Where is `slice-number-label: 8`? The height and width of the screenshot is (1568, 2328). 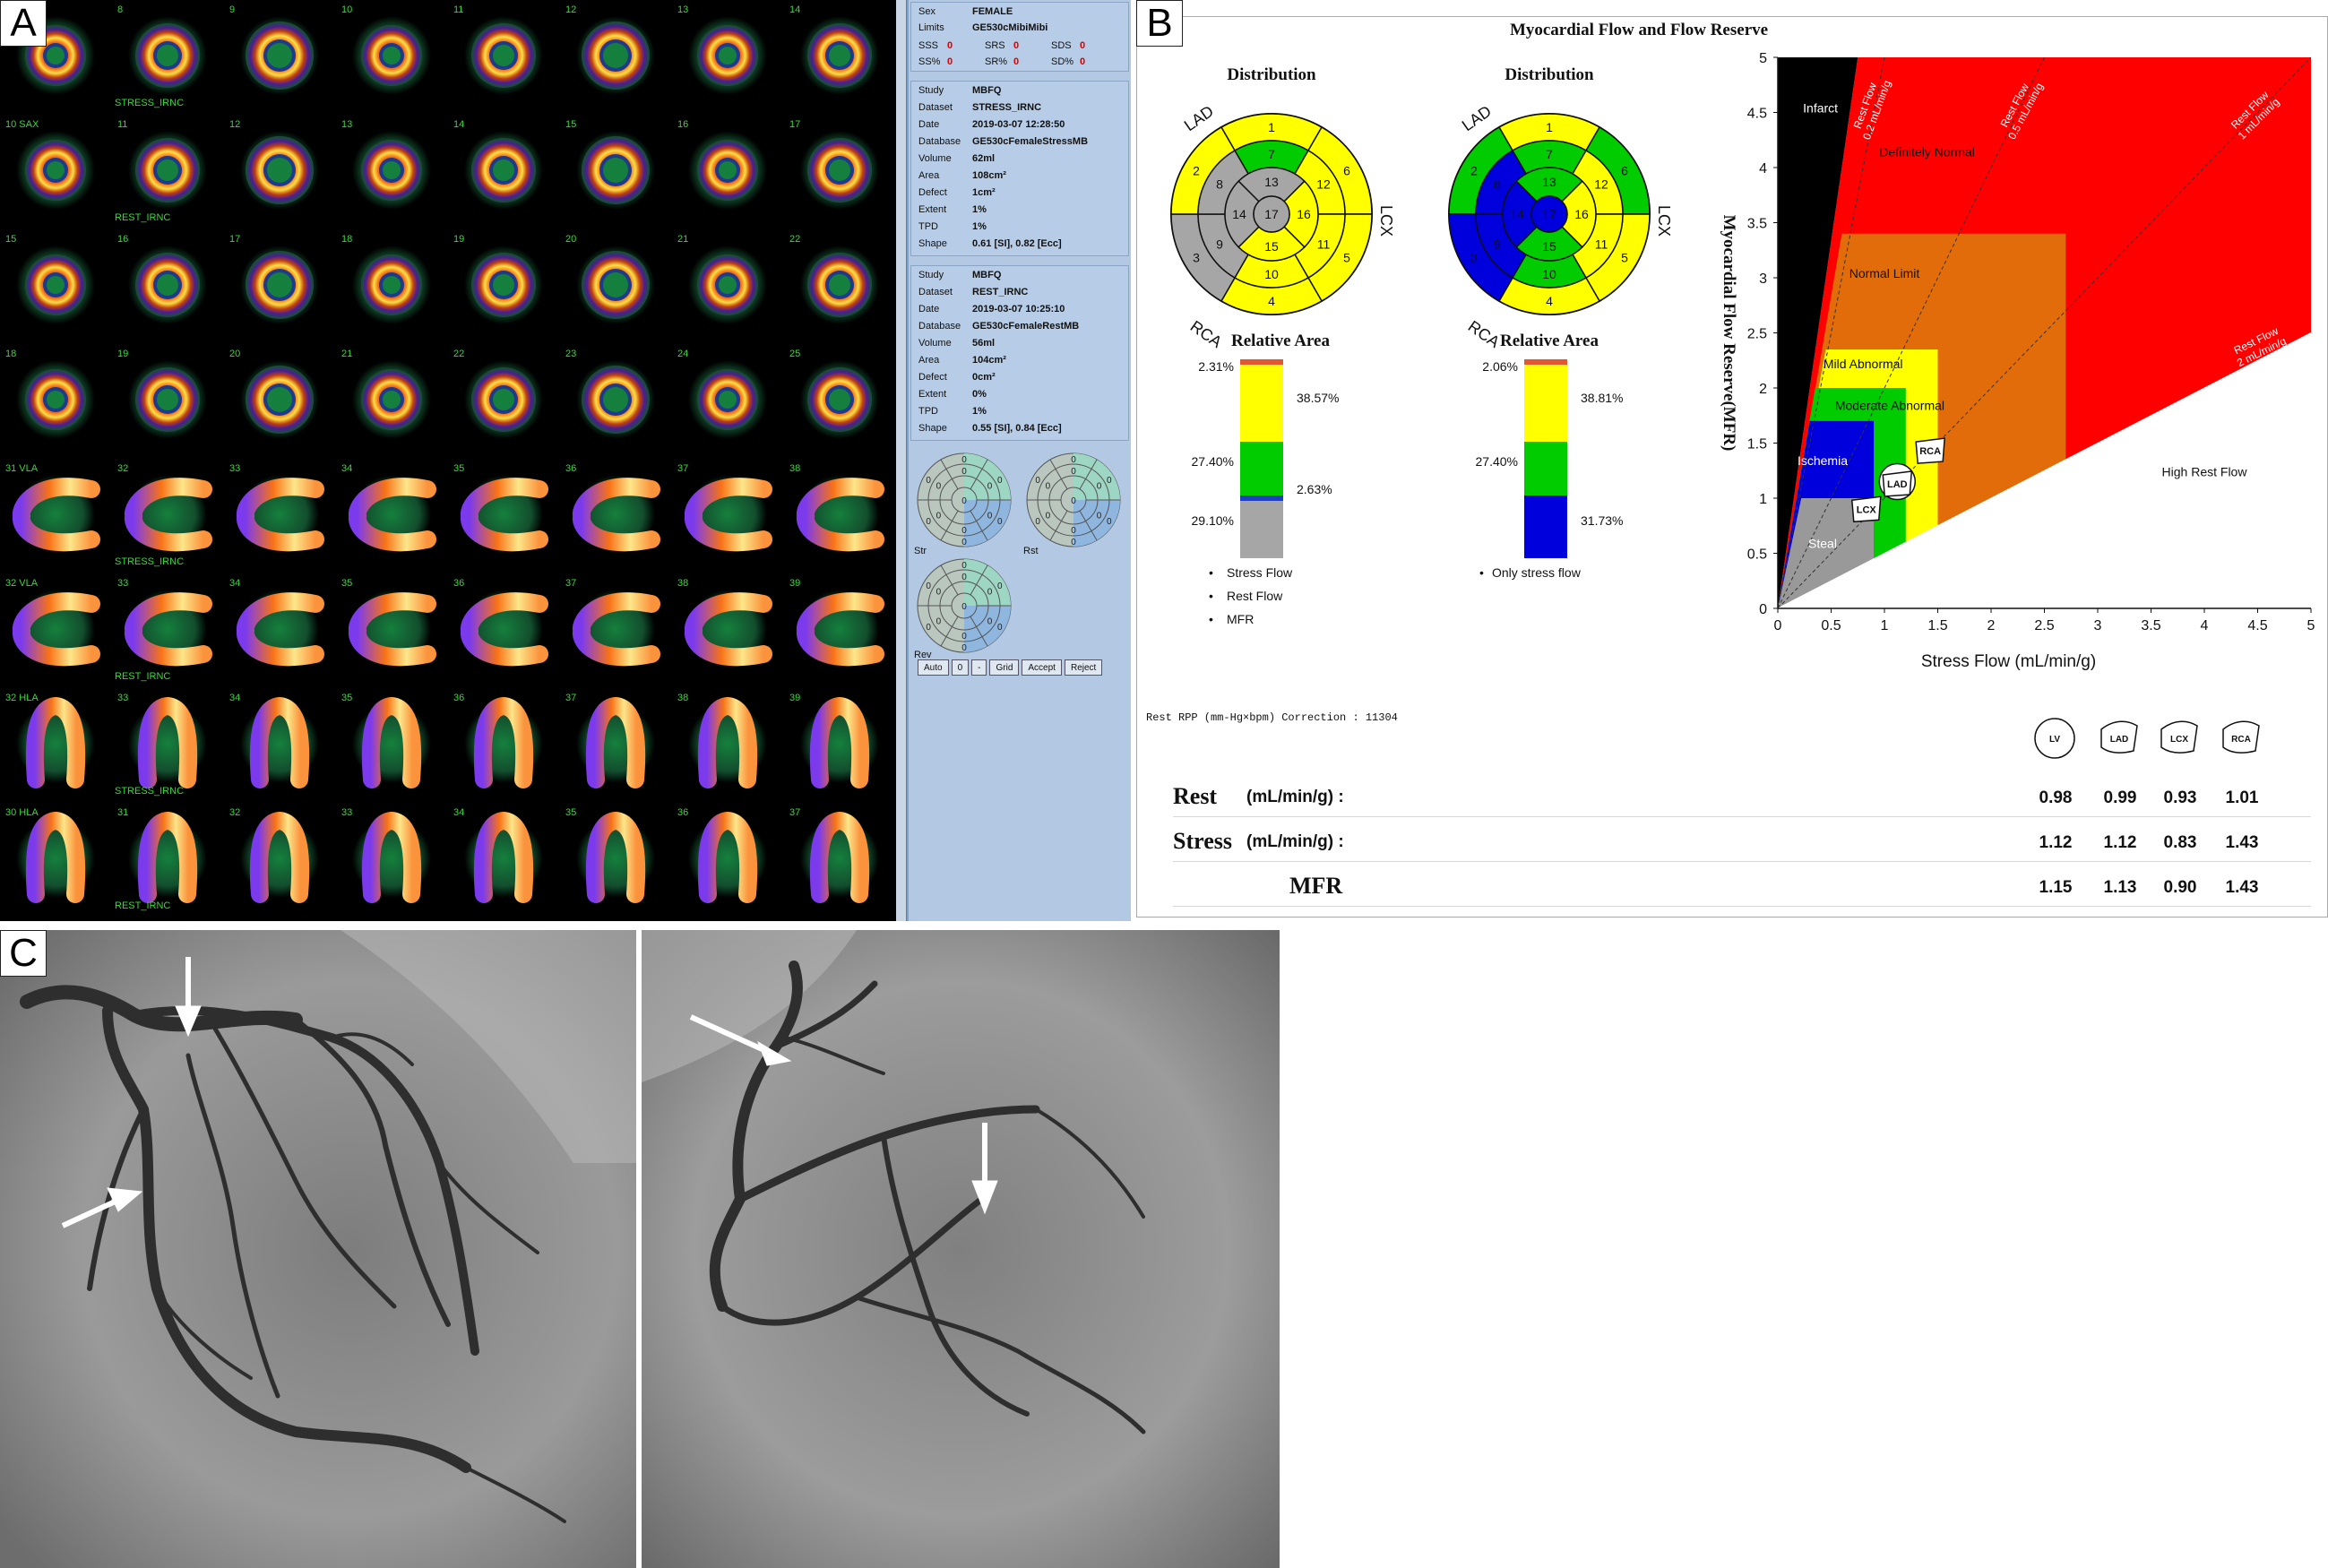 slice-number-label: 8 is located at coordinates (120, 9).